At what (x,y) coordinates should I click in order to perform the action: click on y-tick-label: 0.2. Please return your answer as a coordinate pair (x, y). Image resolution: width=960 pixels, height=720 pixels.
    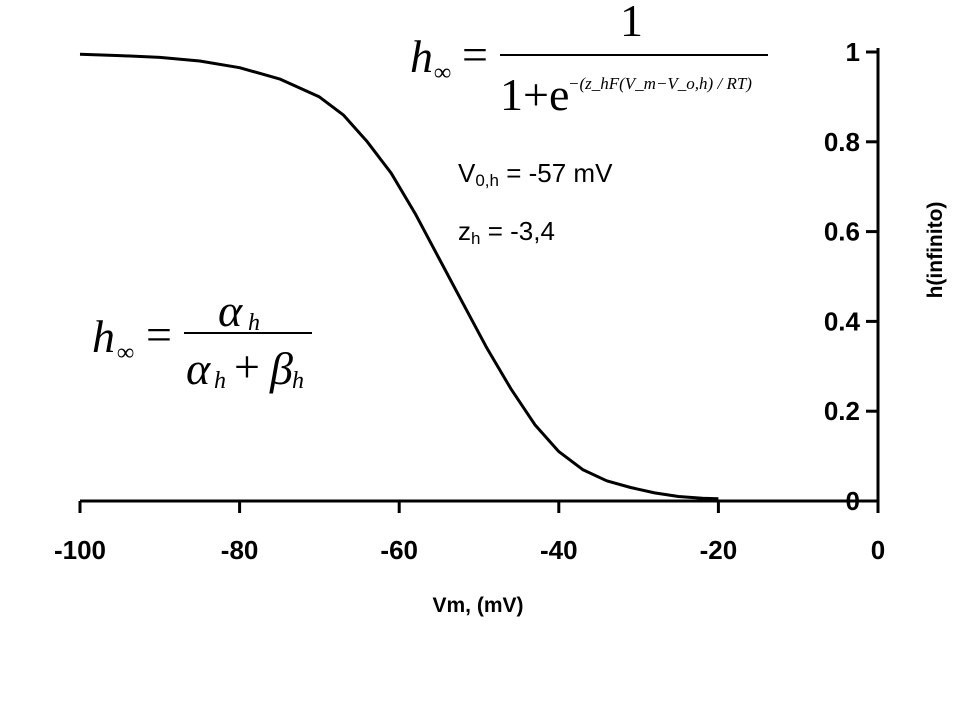
    Looking at the image, I should click on (842, 411).